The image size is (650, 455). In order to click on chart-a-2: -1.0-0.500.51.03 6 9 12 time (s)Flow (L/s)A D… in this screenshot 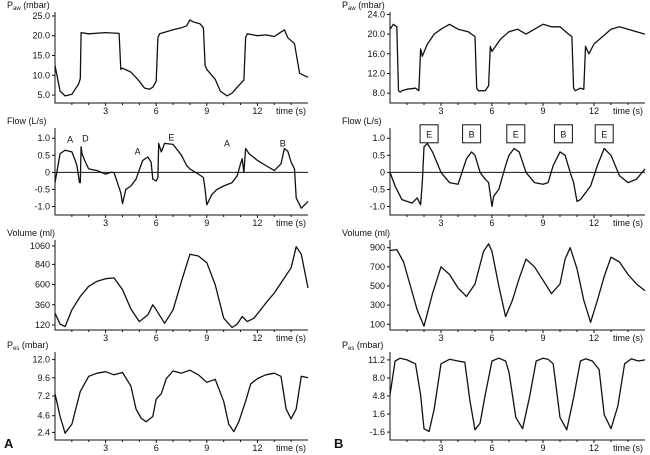, I will do `click(158, 172)`.